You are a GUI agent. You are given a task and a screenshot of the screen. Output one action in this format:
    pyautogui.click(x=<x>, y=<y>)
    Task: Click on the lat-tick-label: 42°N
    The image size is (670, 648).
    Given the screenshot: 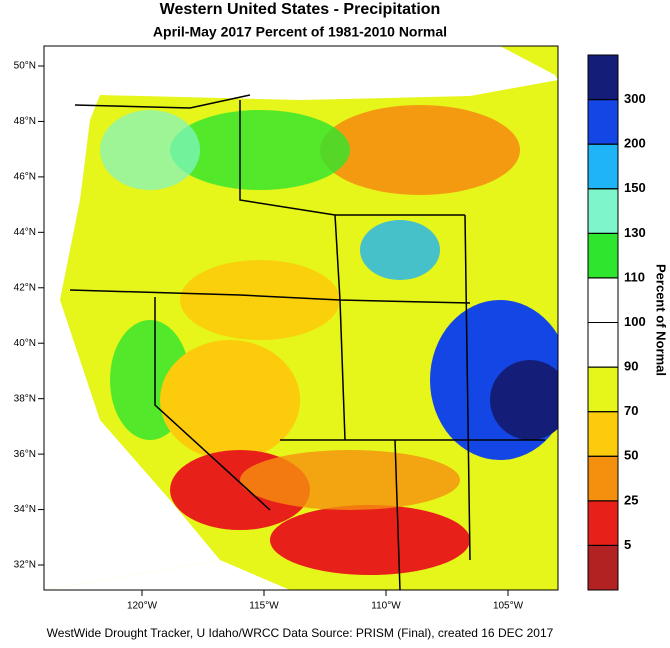 What is the action you would take?
    pyautogui.click(x=25, y=287)
    